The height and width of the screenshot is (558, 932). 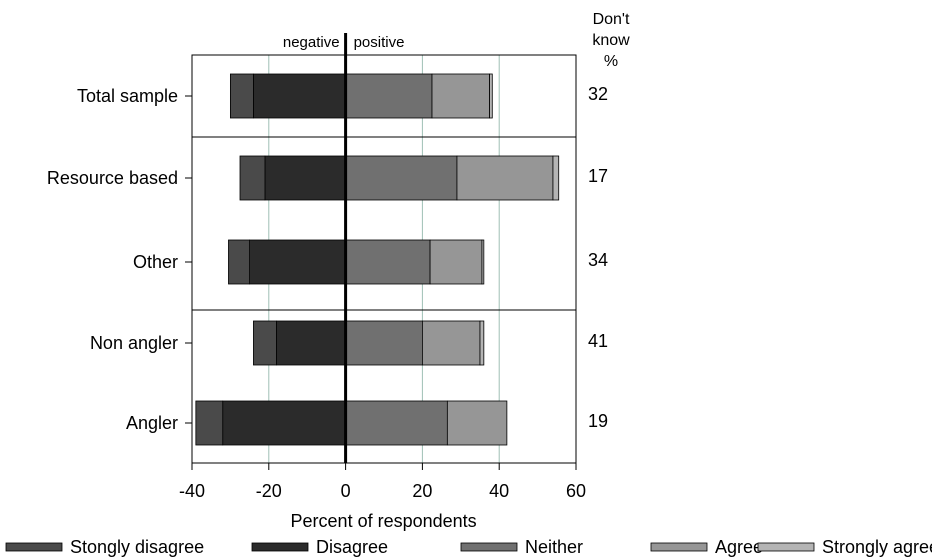 I want to click on dont-know-value-2: 34, so click(x=598, y=260).